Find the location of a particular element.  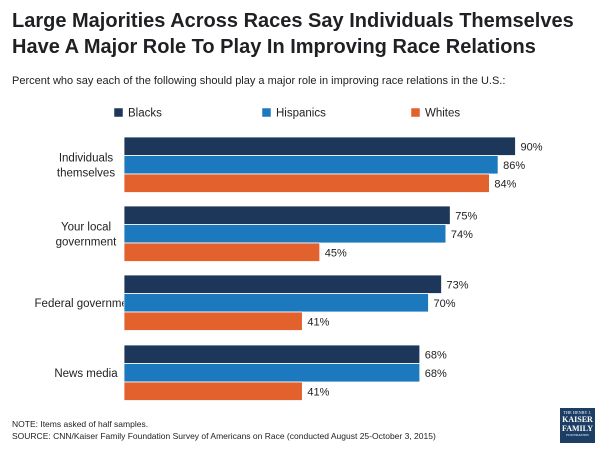

legend-label-blacks: Blacks is located at coordinates (145, 114).